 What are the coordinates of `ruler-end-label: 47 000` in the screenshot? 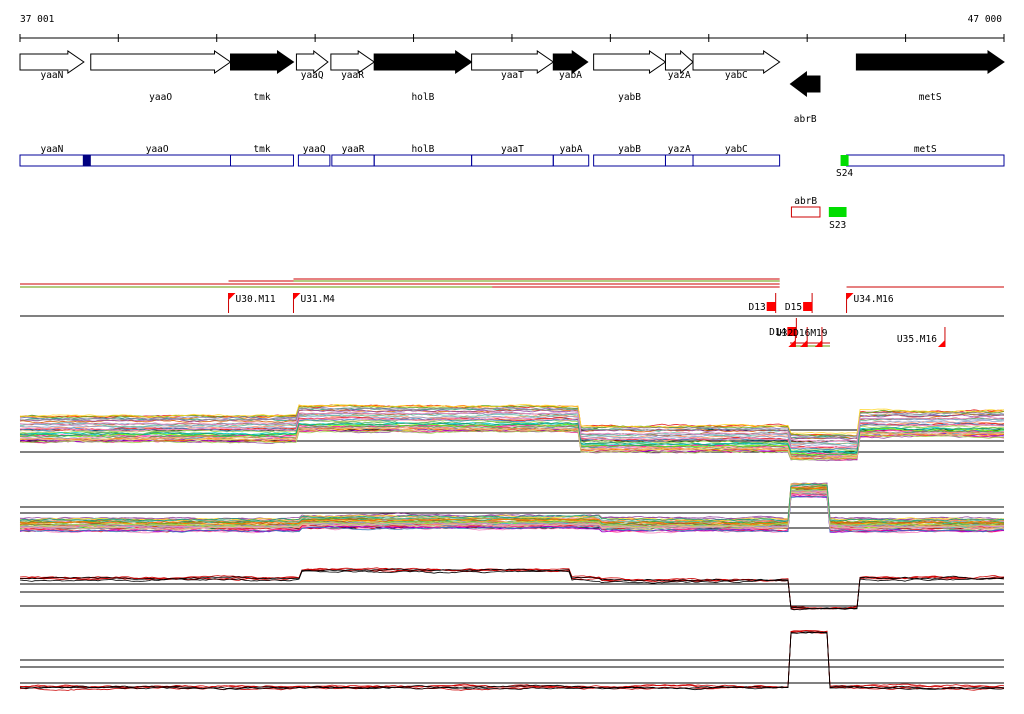 It's located at (985, 19).